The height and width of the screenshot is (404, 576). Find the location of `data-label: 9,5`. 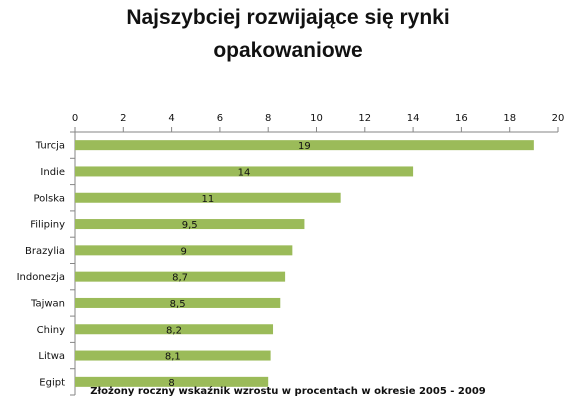

data-label: 9,5 is located at coordinates (190, 225).